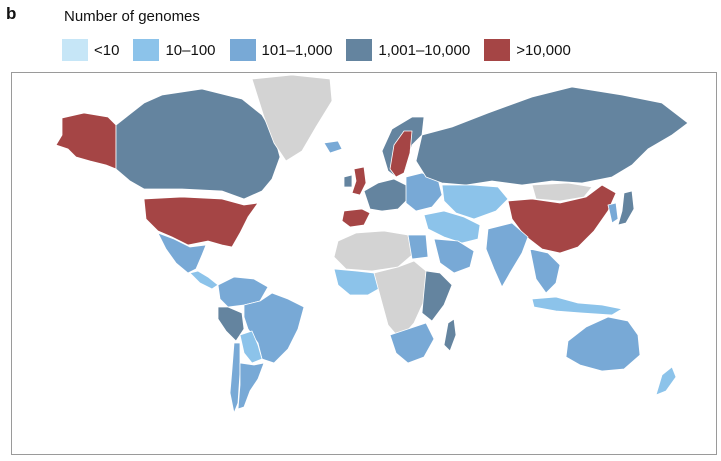 Image resolution: width=721 pixels, height=461 pixels. I want to click on region-southern-africa, so click(412, 343).